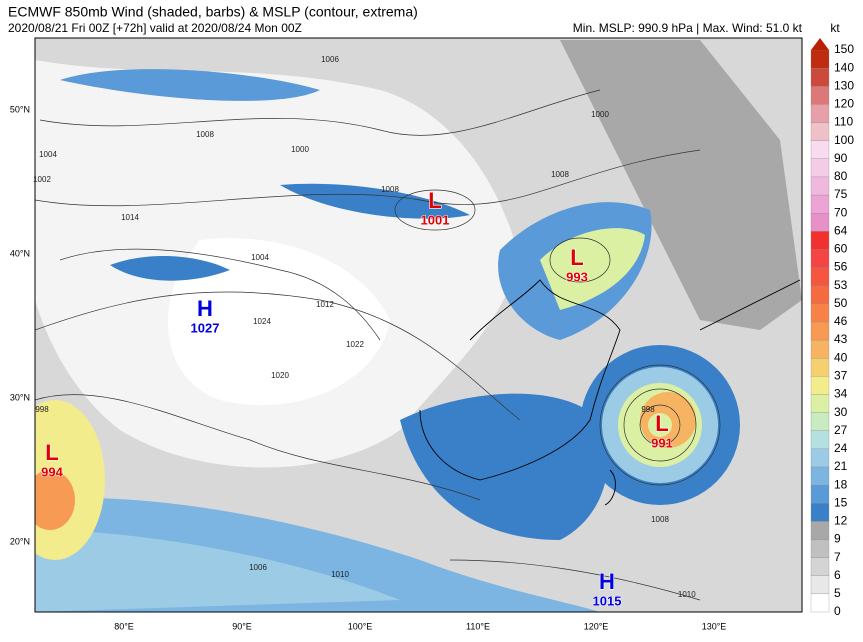  Describe the element at coordinates (242, 626) in the screenshot. I see `lon-label: 90°E` at that location.